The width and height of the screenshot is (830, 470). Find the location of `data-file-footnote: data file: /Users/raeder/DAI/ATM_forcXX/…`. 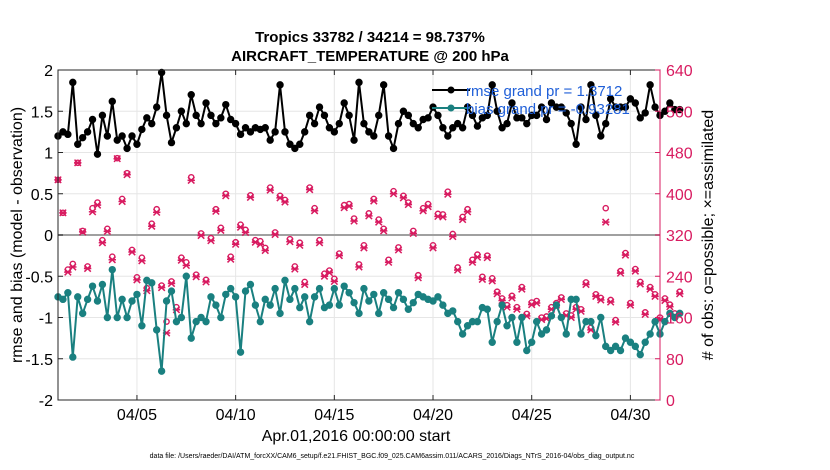

data-file-footnote: data file: /Users/raeder/DAI/ATM_forcXX/… is located at coordinates (392, 456).